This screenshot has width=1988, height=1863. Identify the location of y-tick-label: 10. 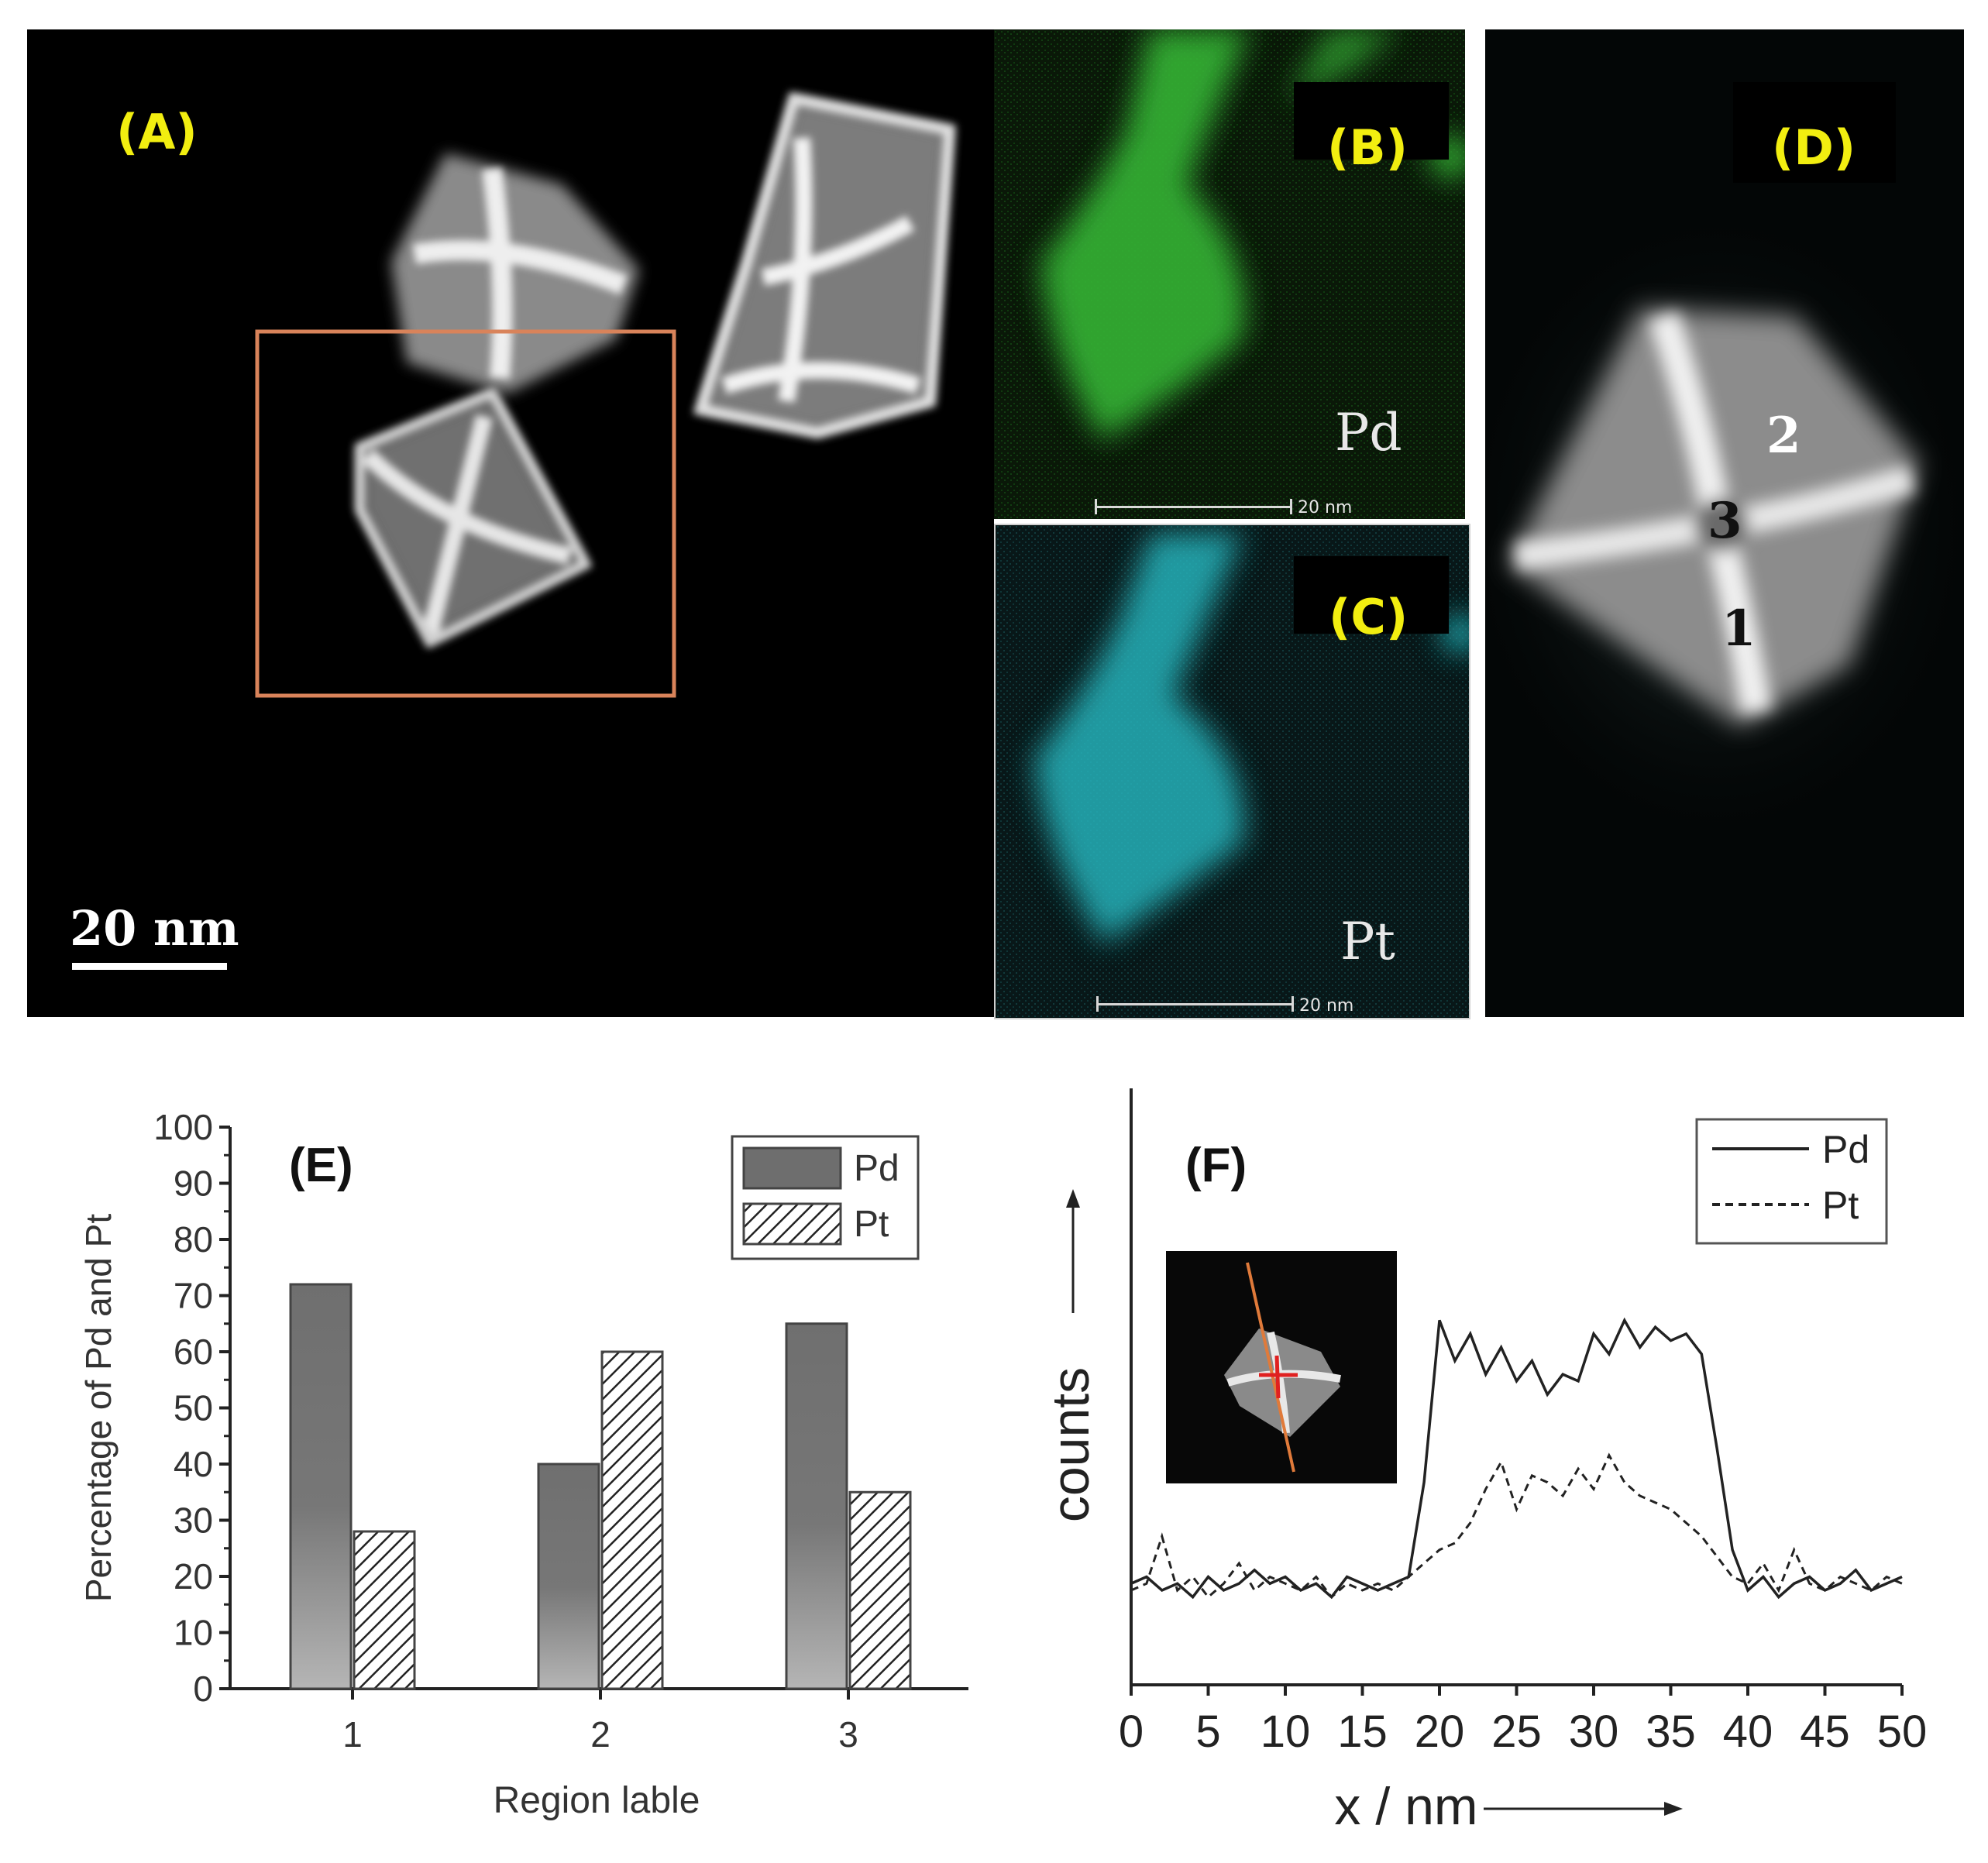
(193, 1633).